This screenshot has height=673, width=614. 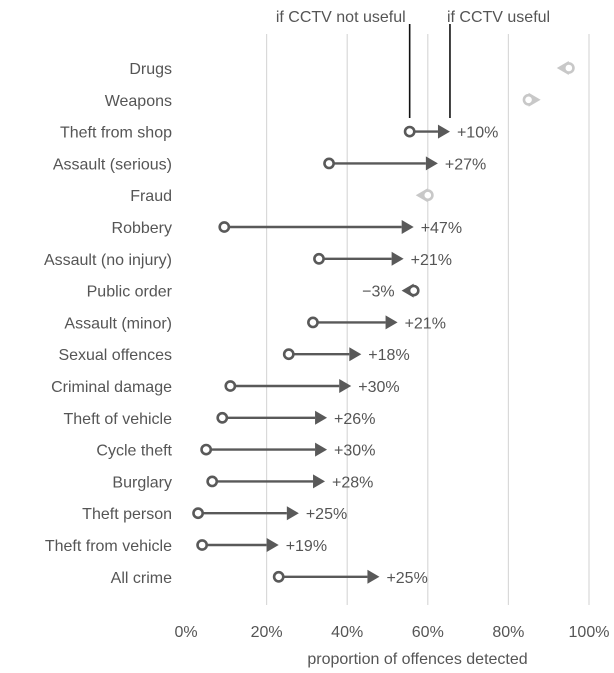 What do you see at coordinates (306, 546) in the screenshot?
I see `change-data-label: +19%` at bounding box center [306, 546].